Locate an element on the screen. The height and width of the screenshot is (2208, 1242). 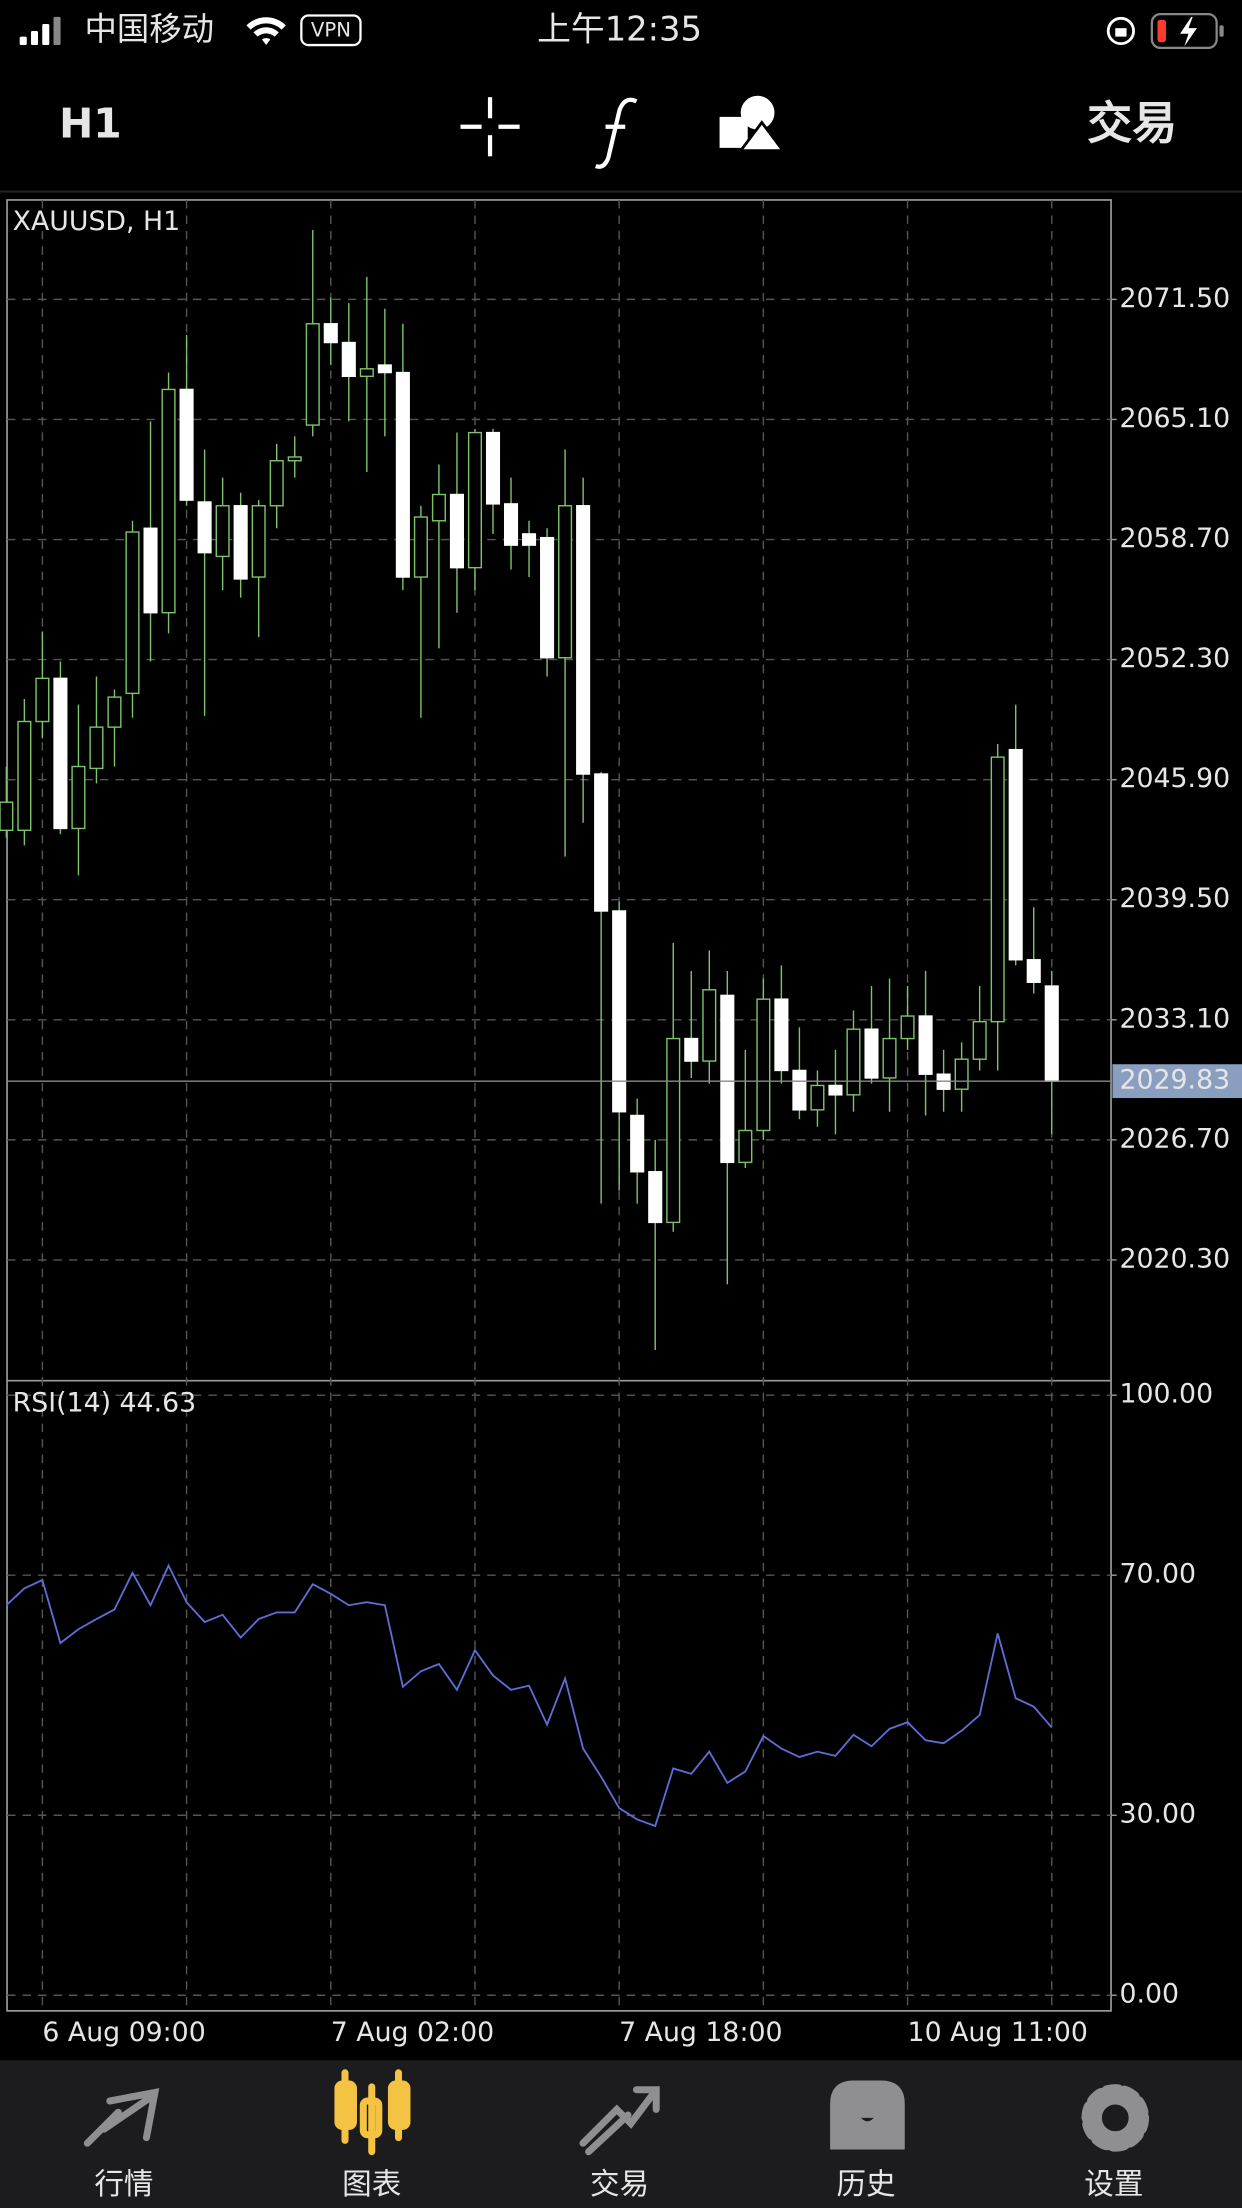
toolbar: H1 交易 is located at coordinates (621, 144).